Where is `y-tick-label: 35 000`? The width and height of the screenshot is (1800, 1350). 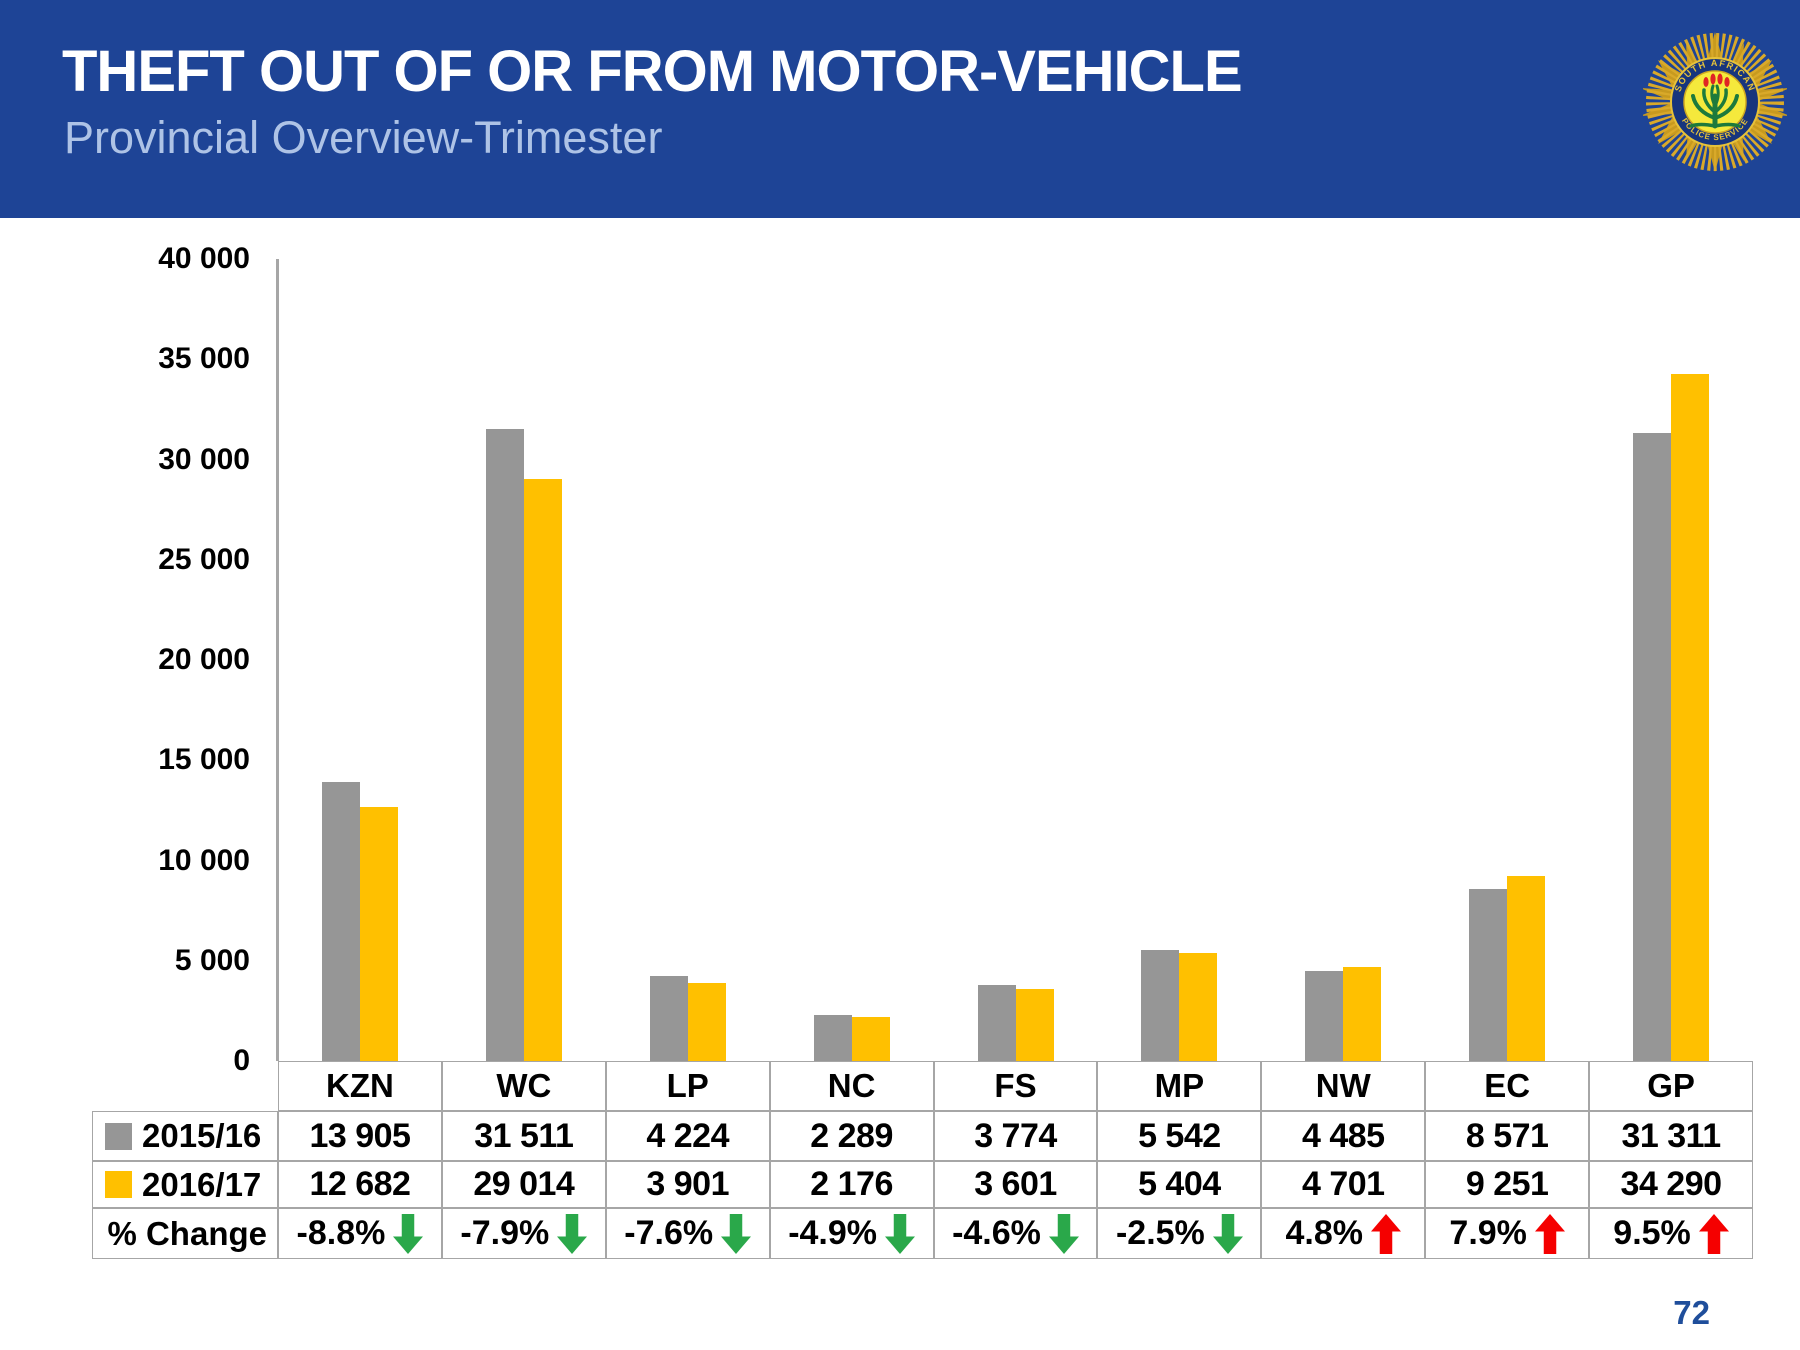 y-tick-label: 35 000 is located at coordinates (204, 359).